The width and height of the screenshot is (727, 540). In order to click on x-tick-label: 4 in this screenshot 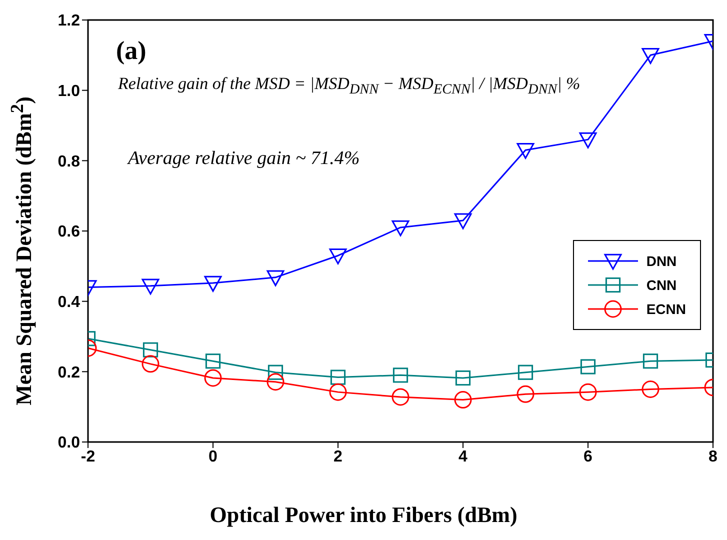, I will do `click(463, 457)`.